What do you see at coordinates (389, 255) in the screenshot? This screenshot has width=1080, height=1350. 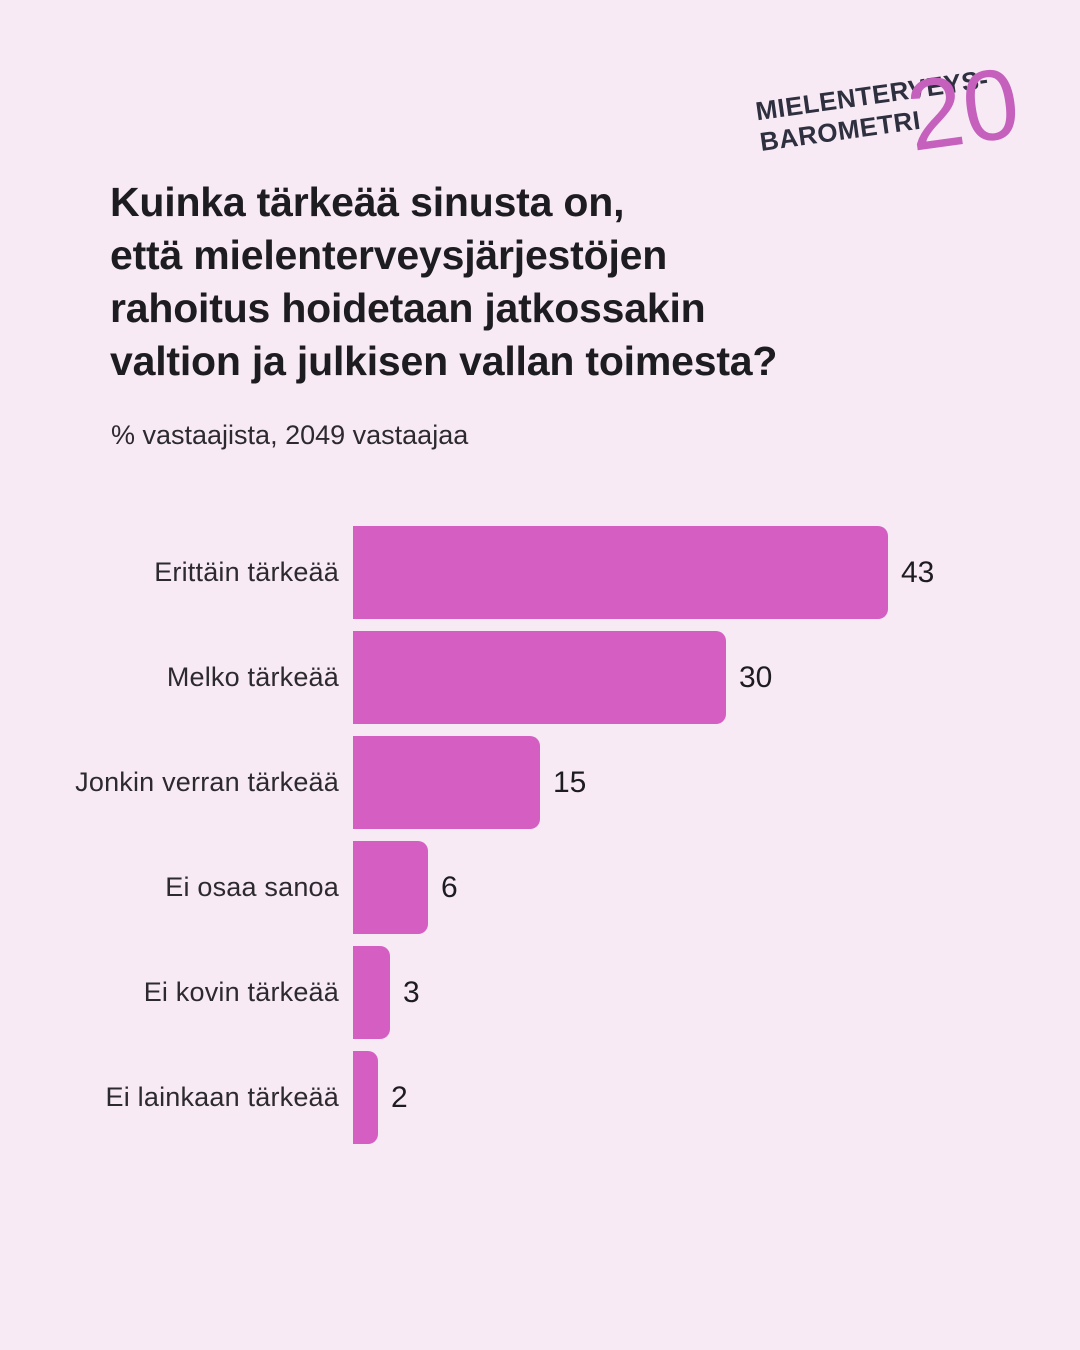 I see `title-line: että mielenterveysjärjestöjen` at bounding box center [389, 255].